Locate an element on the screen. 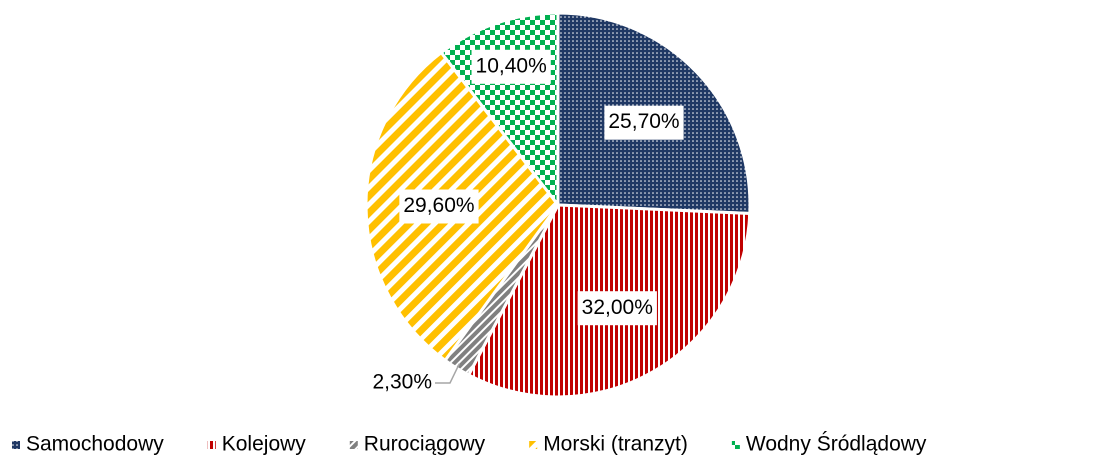  data-label: 2,30% is located at coordinates (402, 382).